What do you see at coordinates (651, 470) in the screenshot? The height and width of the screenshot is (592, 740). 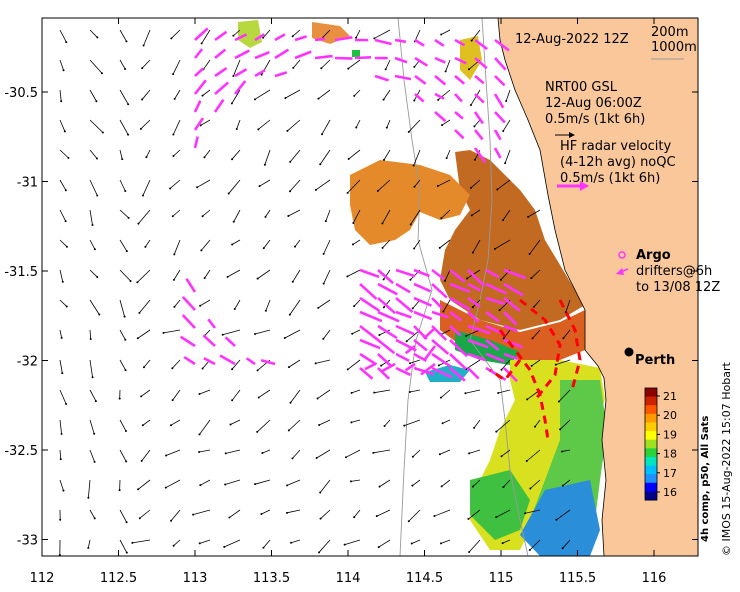 I see `colorbar-segment` at bounding box center [651, 470].